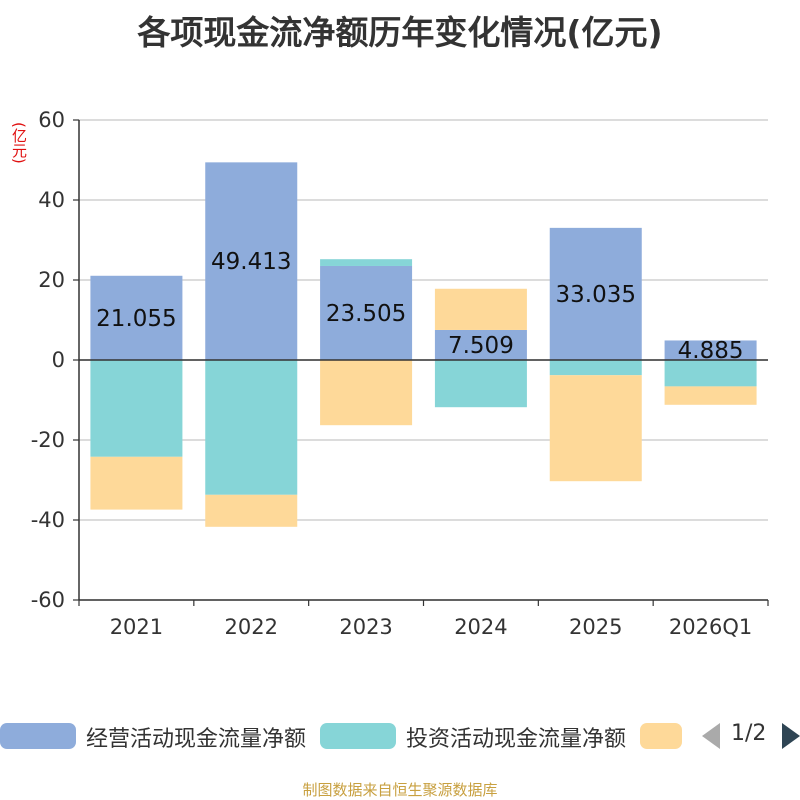  What do you see at coordinates (136, 627) in the screenshot?
I see `x-tick-label: 2021` at bounding box center [136, 627].